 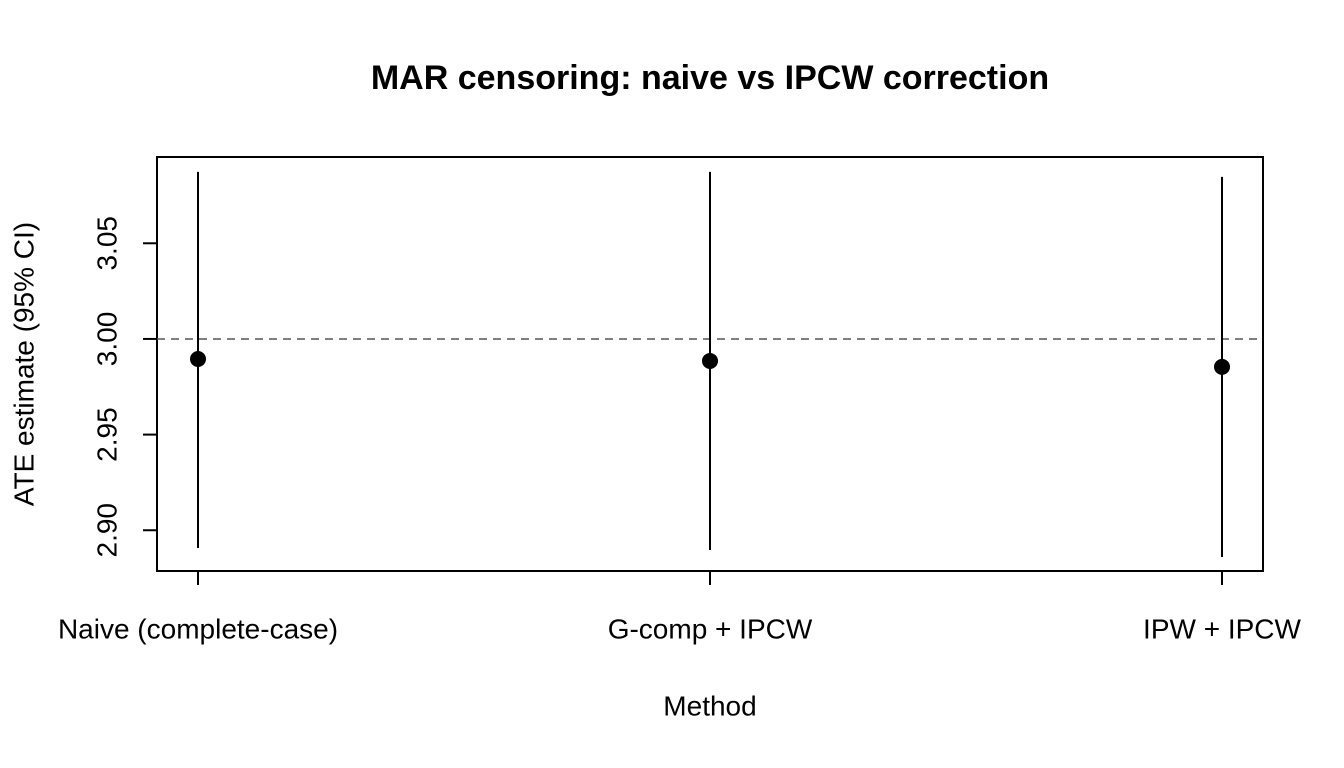 What do you see at coordinates (198, 628) in the screenshot?
I see `x-tick-label: Naive (complete-case)` at bounding box center [198, 628].